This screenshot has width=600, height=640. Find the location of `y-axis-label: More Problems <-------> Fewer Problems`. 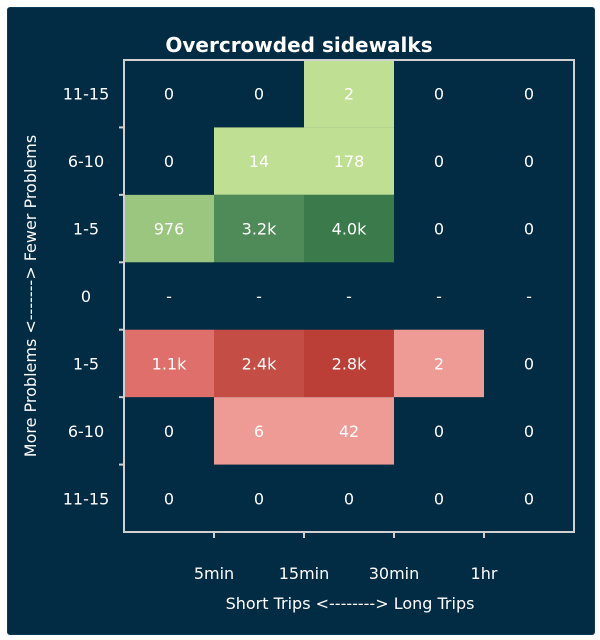

y-axis-label: More Problems <-------> Fewer Problems is located at coordinates (30, 296).